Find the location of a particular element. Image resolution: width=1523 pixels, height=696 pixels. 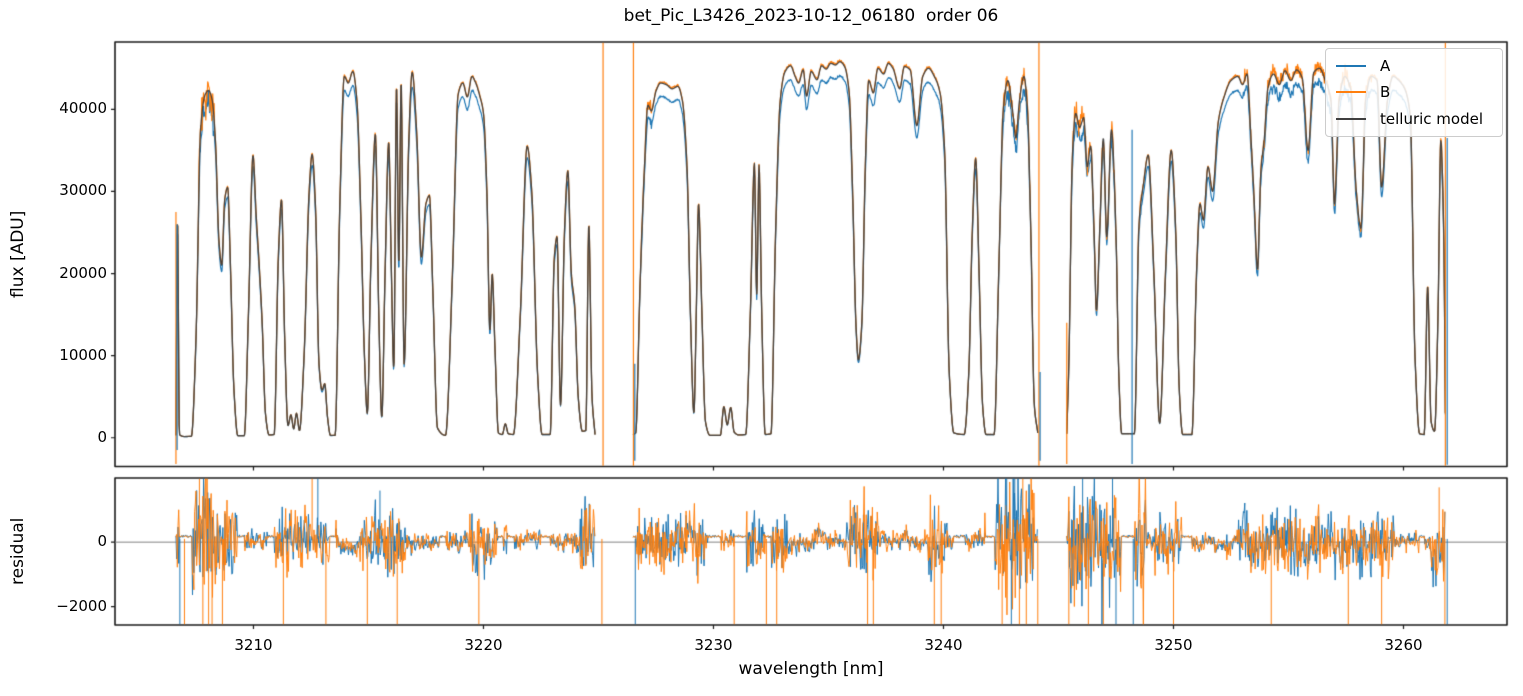

xtick-label: 3220 is located at coordinates (483, 645).